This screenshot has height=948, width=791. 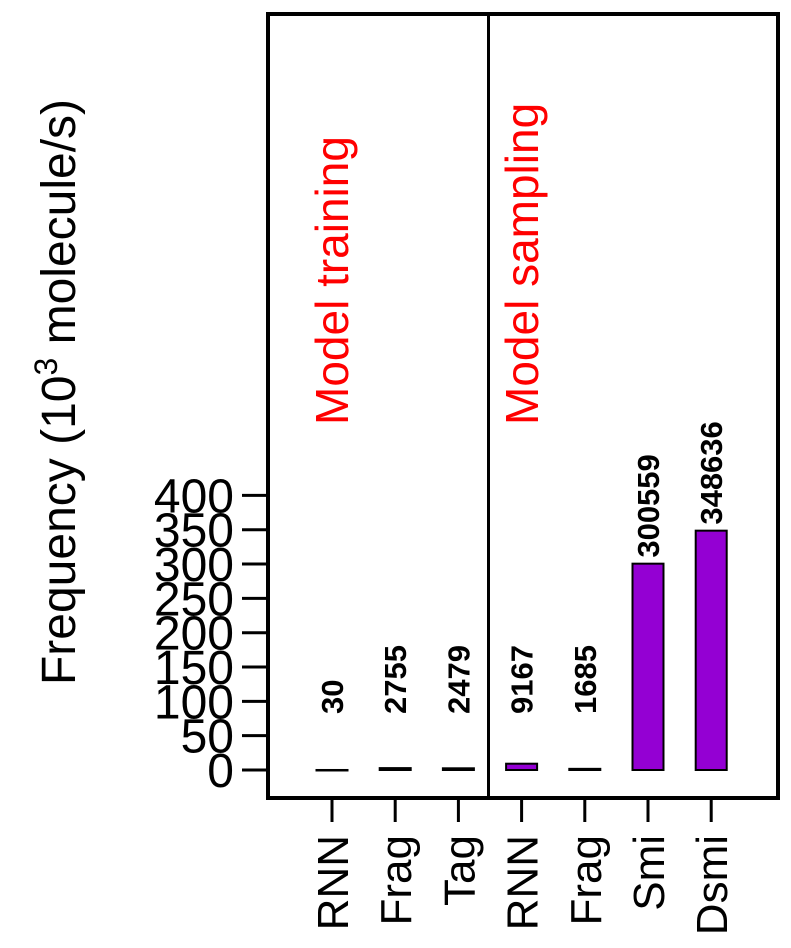 I want to click on bar-smi, so click(x=648, y=667).